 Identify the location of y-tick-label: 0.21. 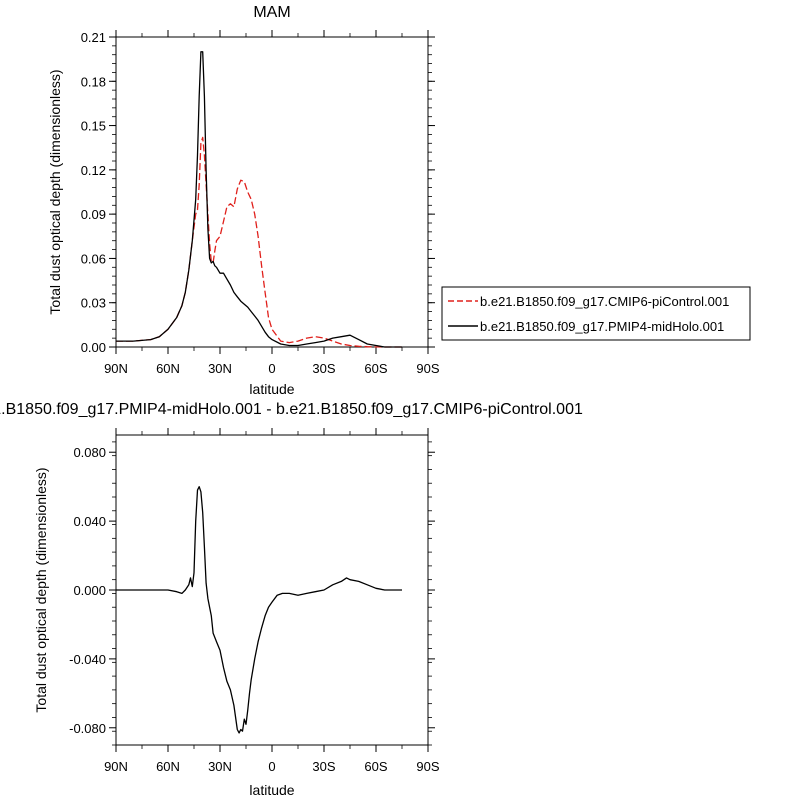
(93, 37).